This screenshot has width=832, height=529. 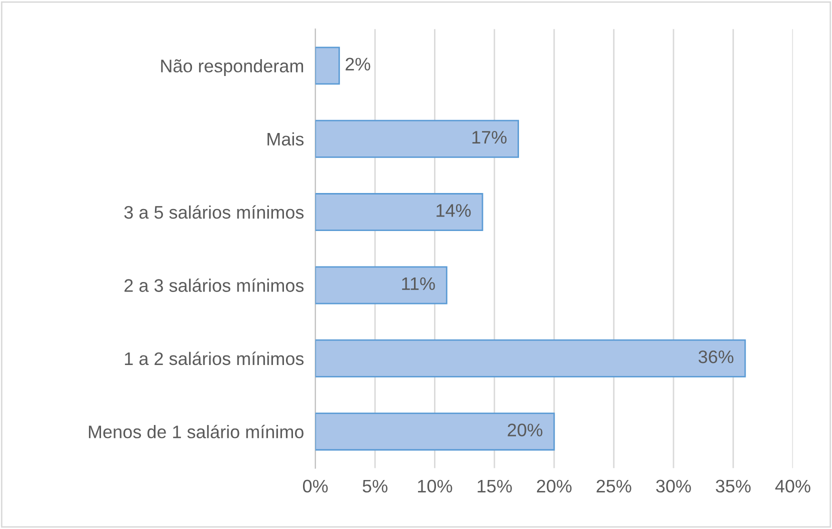 I want to click on x-tick-label: 10%, so click(x=435, y=486).